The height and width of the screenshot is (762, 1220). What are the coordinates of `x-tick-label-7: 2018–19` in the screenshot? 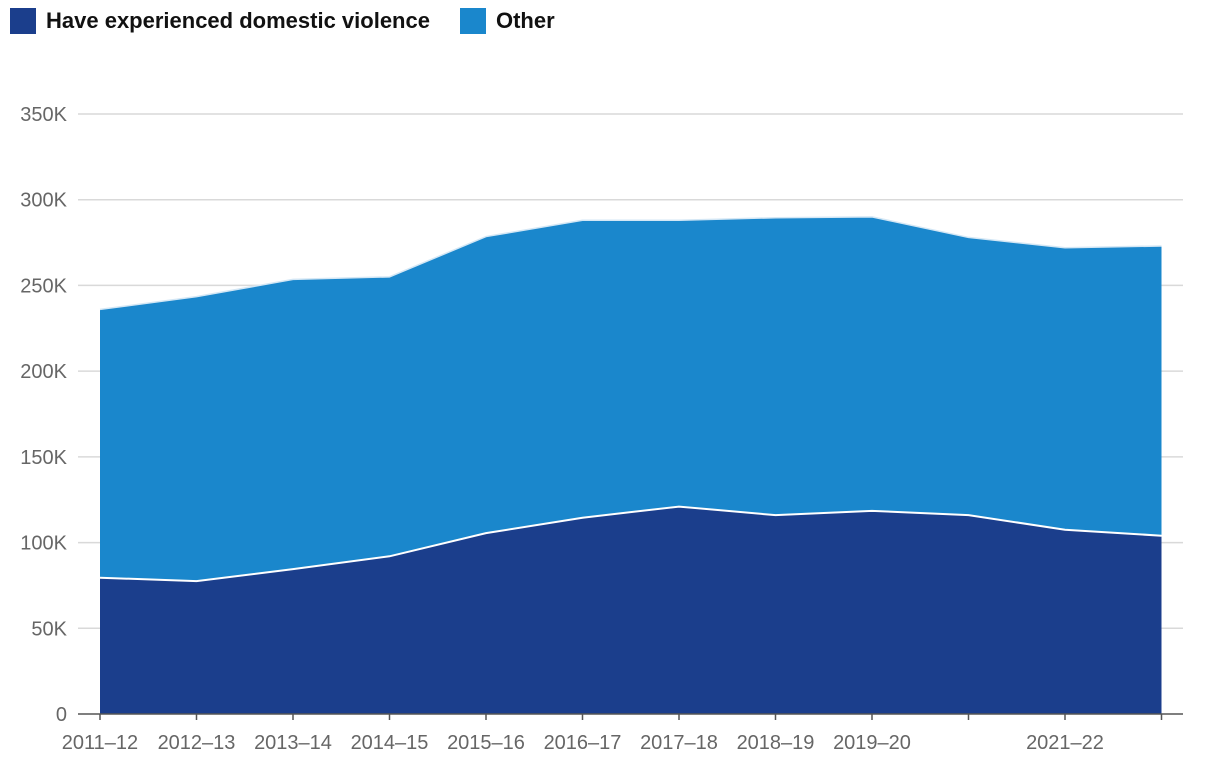 It's located at (776, 743).